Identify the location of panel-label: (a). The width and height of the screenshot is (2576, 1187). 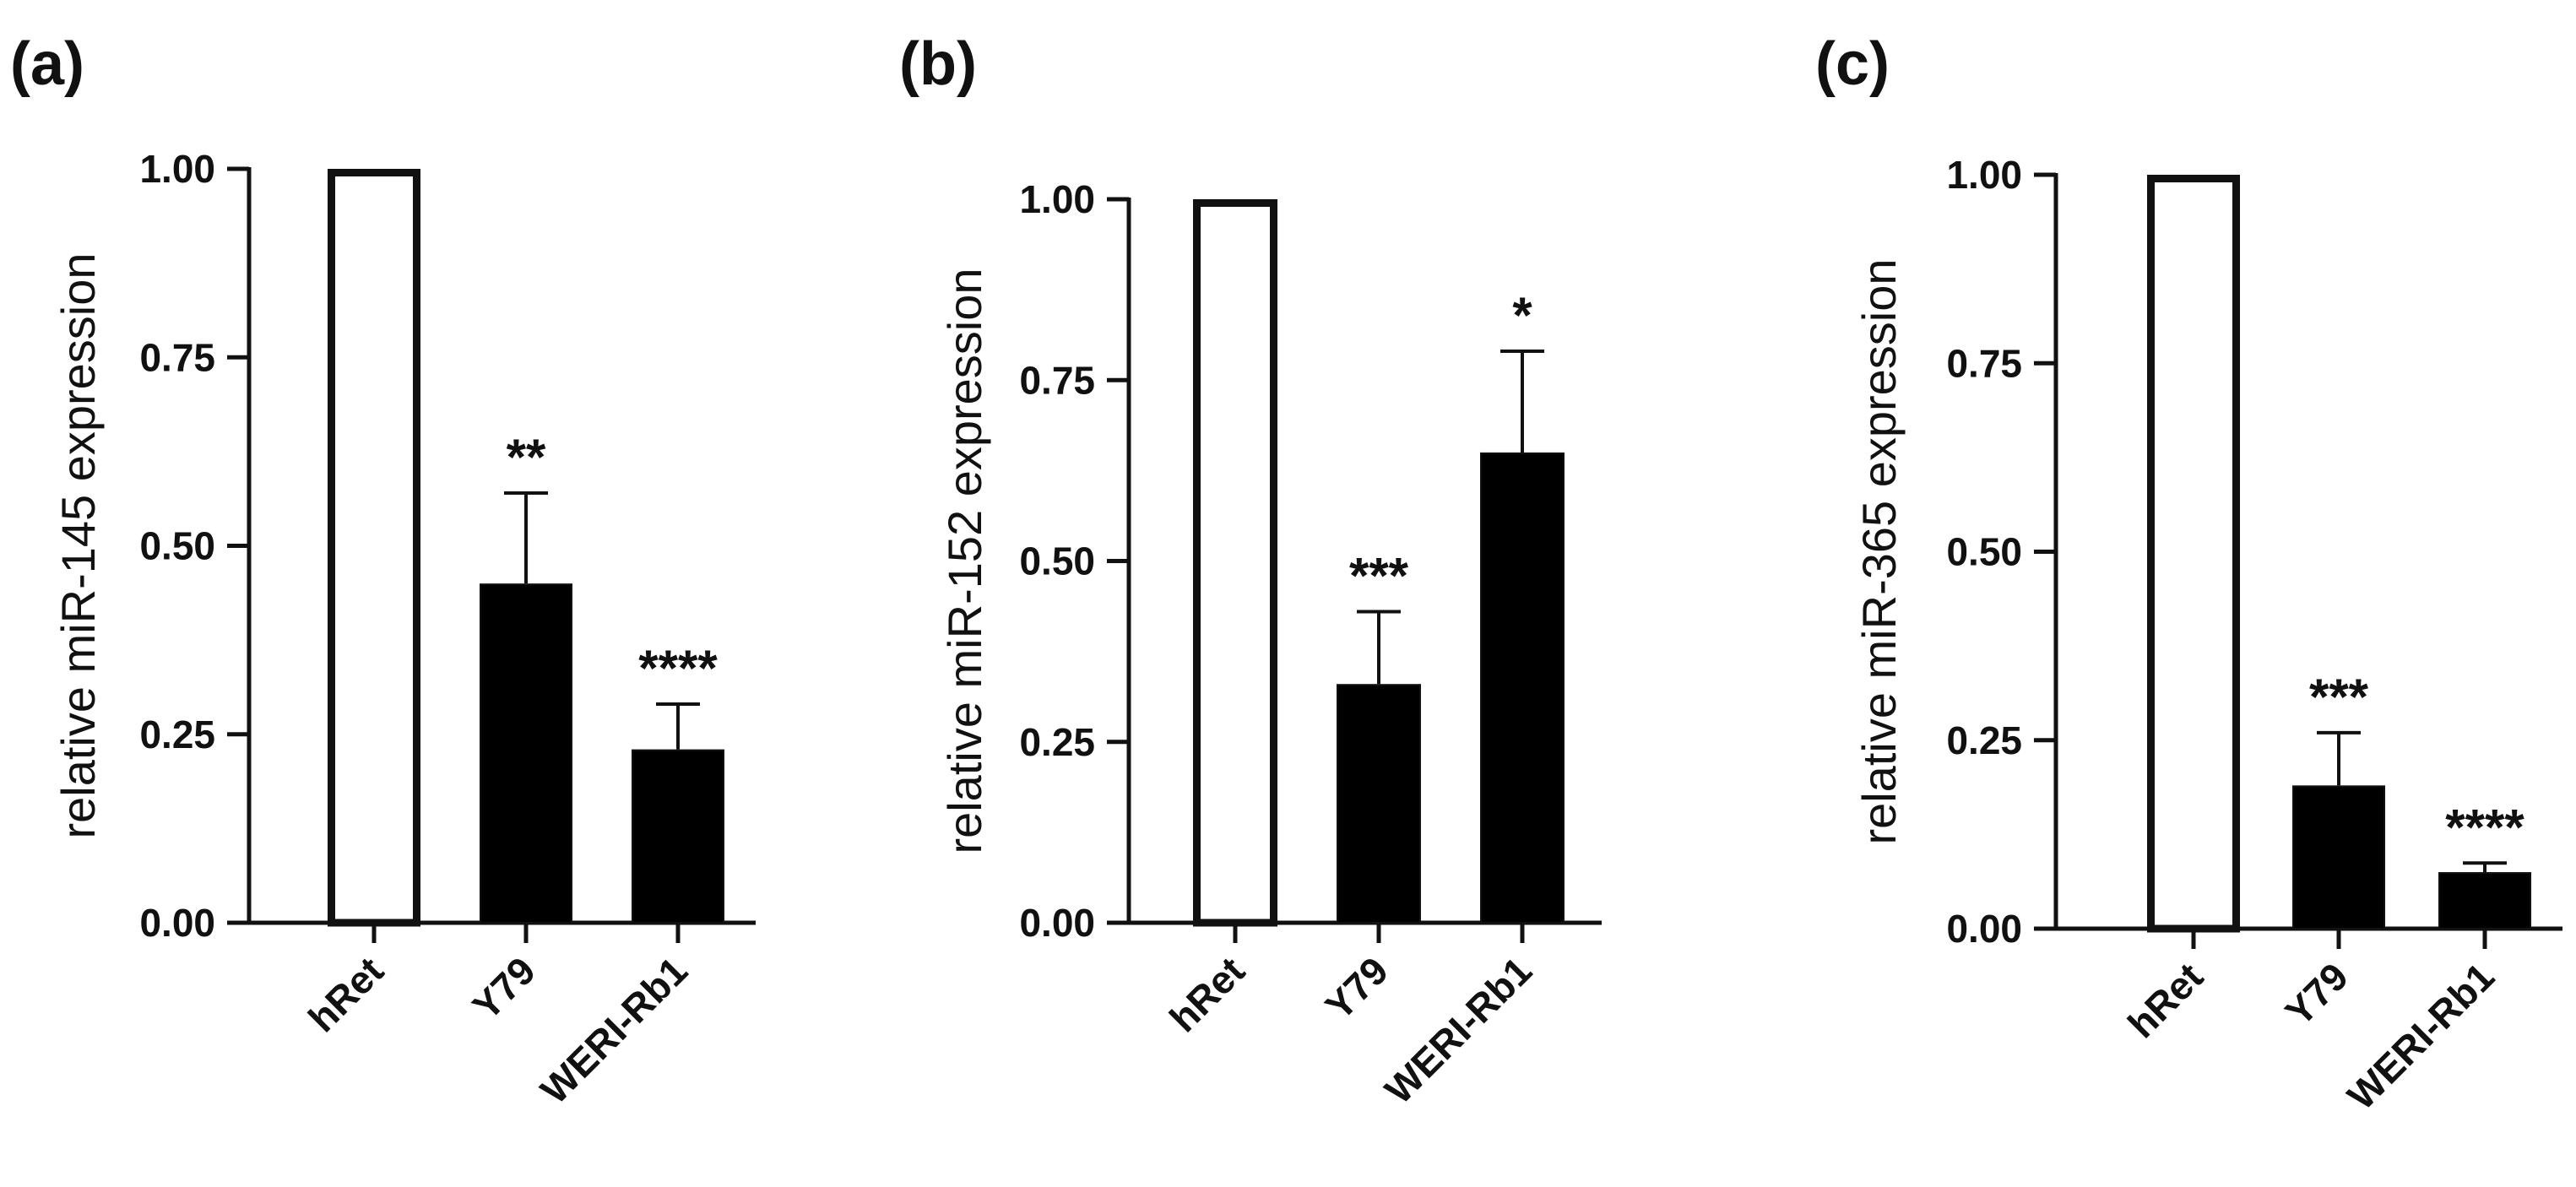
(47, 64).